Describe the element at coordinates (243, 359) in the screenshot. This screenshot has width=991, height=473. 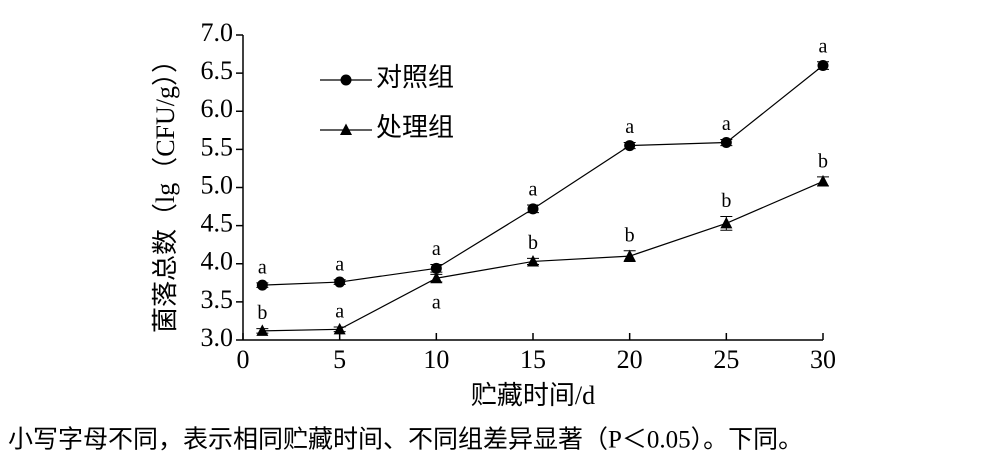
I see `x-tick-label: 0` at that location.